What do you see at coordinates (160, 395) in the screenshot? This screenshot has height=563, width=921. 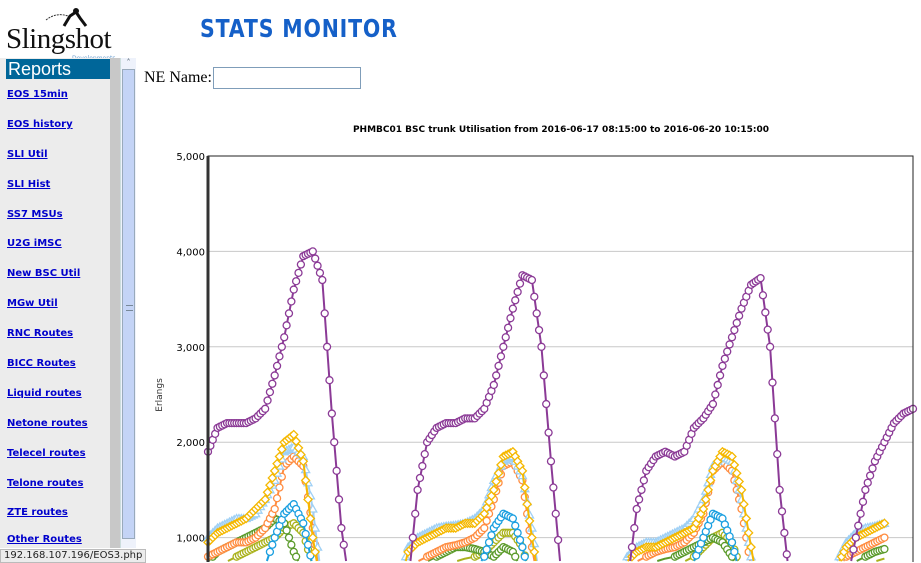 I see `y-axis-label: Erlangs` at bounding box center [160, 395].